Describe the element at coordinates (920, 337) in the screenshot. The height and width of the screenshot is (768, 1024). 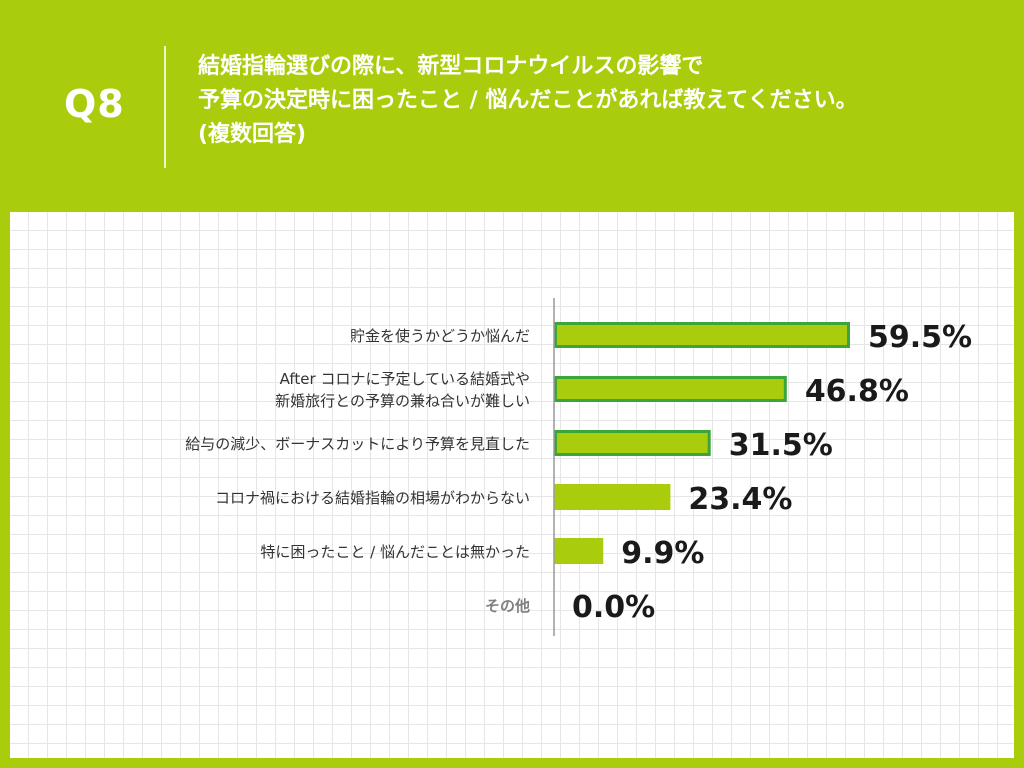
I see `value-label: 59.5%` at that location.